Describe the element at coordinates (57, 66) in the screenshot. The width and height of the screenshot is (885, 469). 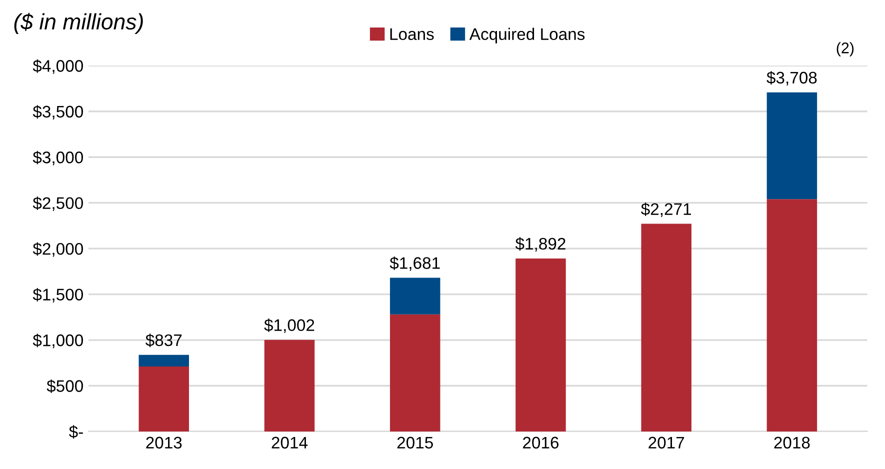
I see `y-tick-label: $4,000` at that location.